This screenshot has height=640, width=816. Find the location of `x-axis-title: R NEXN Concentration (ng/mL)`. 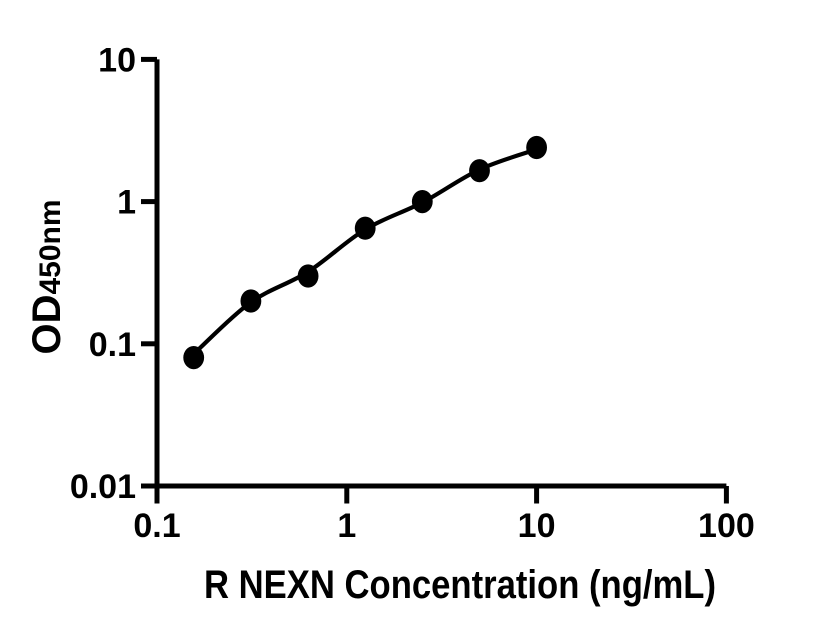

x-axis-title: R NEXN Concentration (ng/mL) is located at coordinates (460, 585).